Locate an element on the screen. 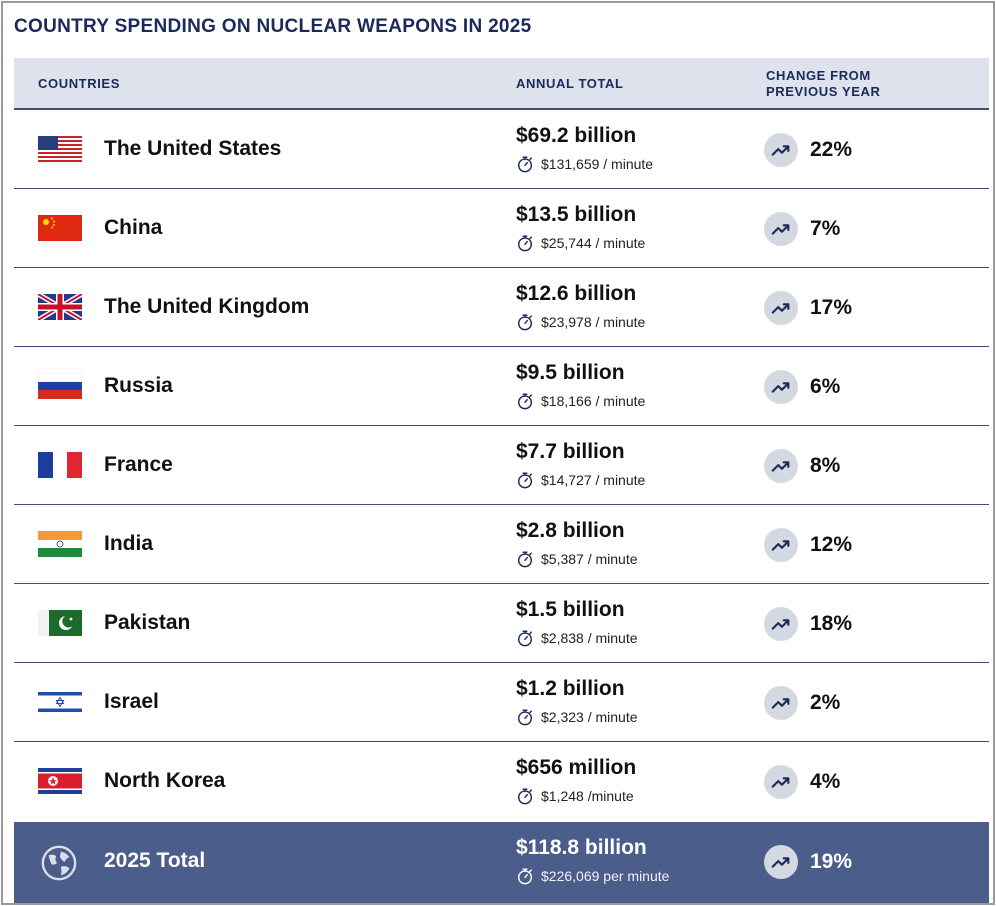  country-name: The United States is located at coordinates (193, 148).